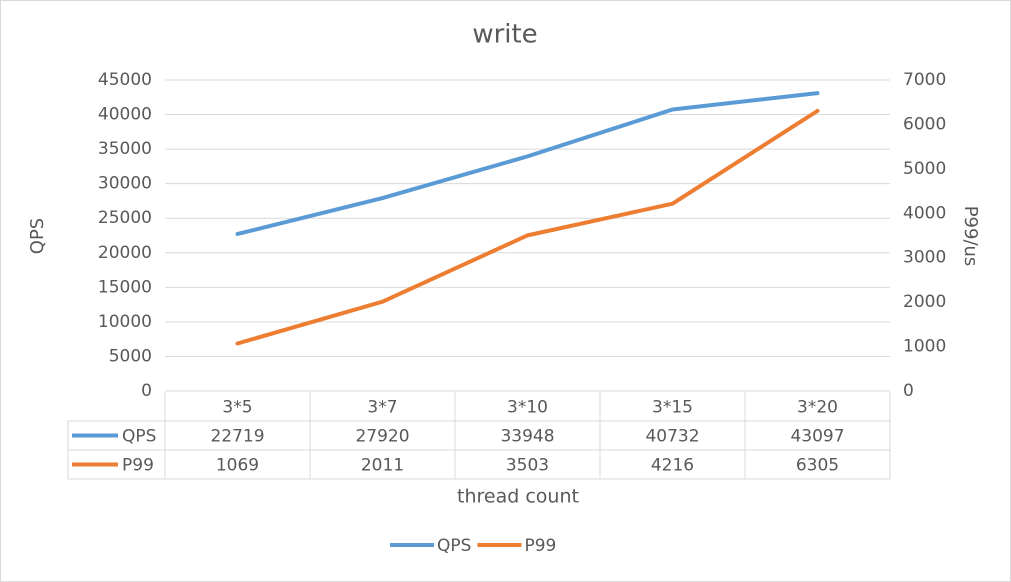 This screenshot has width=1011, height=582. Describe the element at coordinates (817, 408) in the screenshot. I see `x-tick-label: 3*20` at that location.